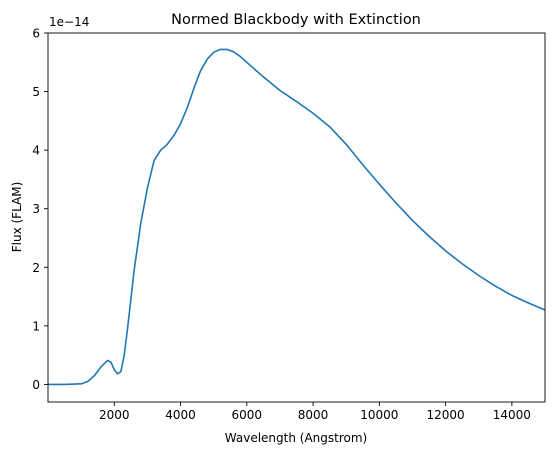 The height and width of the screenshot is (455, 554). Describe the element at coordinates (36, 385) in the screenshot. I see `y-tick-label: 0` at that location.